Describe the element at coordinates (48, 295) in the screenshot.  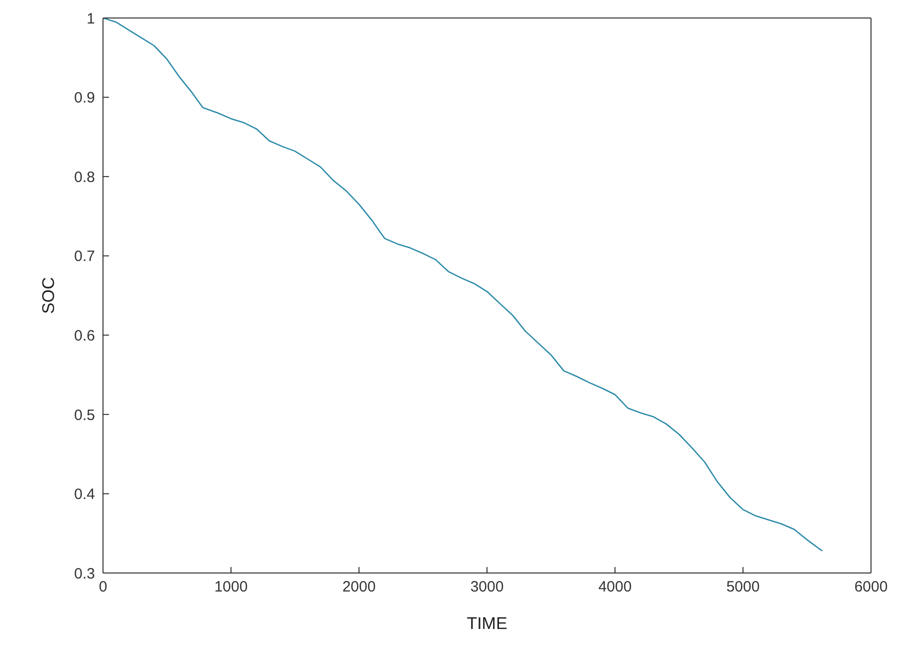
I see `y-axis-title: SOC` at that location.